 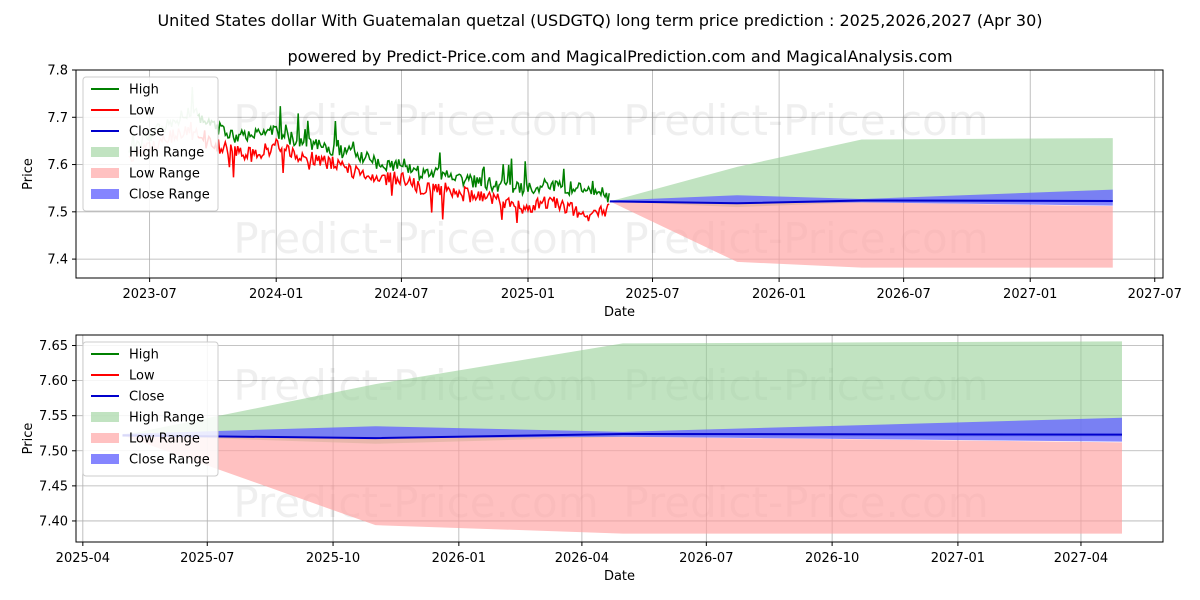 What do you see at coordinates (582, 558) in the screenshot?
I see `x-tick-label: 2026-04` at bounding box center [582, 558].